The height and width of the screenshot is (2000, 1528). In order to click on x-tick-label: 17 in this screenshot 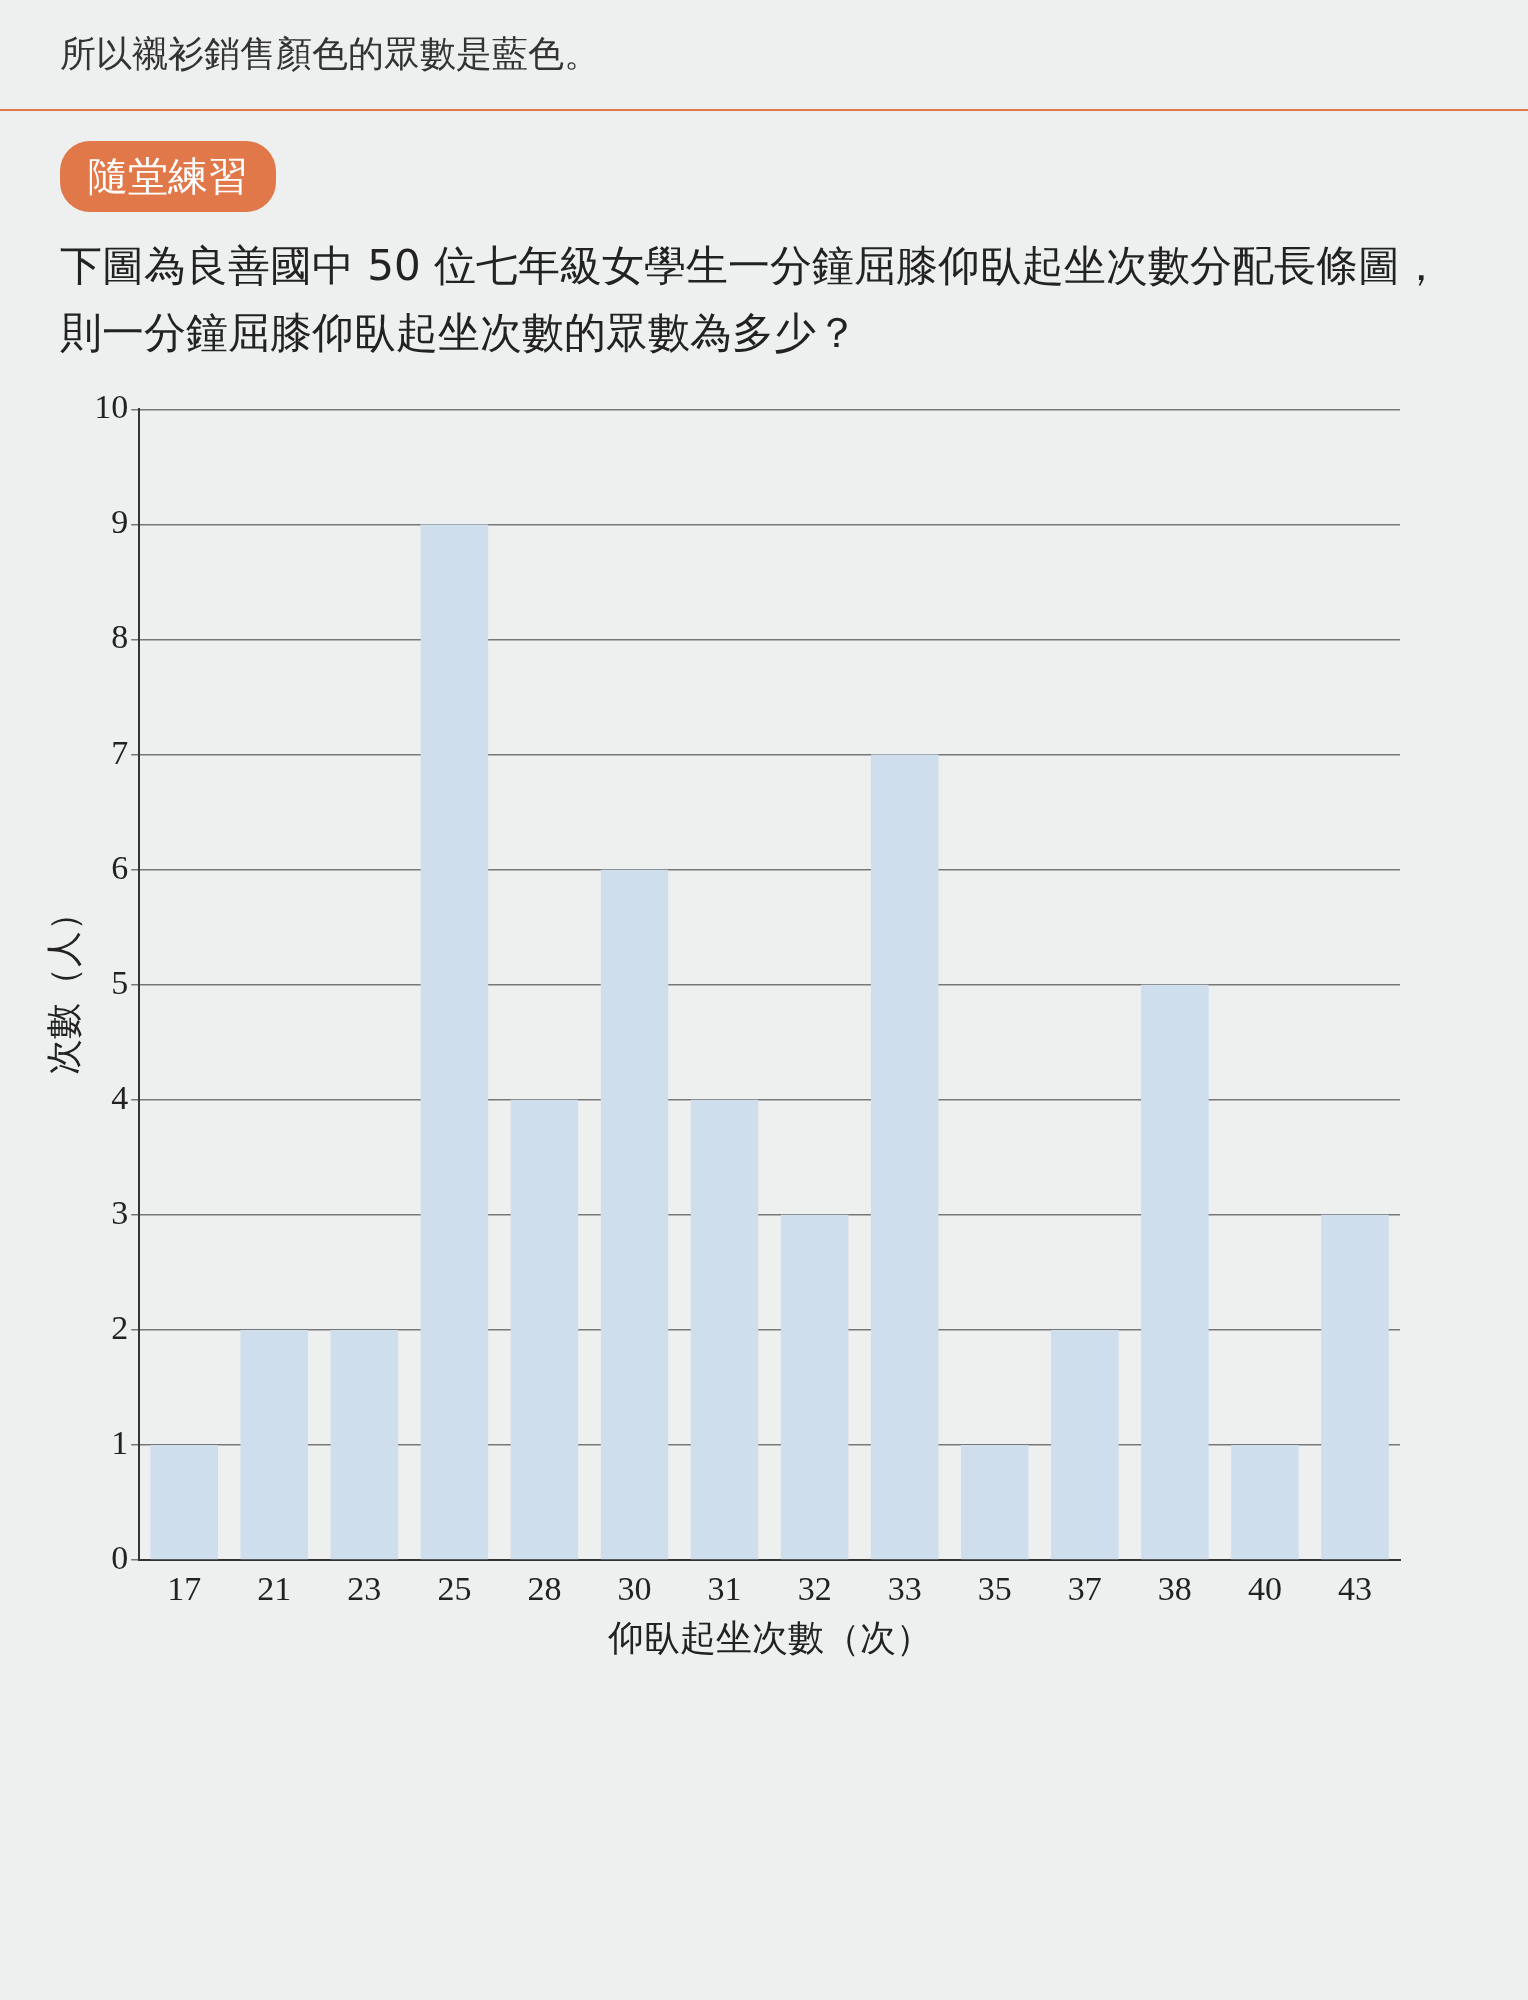, I will do `click(184, 1589)`.